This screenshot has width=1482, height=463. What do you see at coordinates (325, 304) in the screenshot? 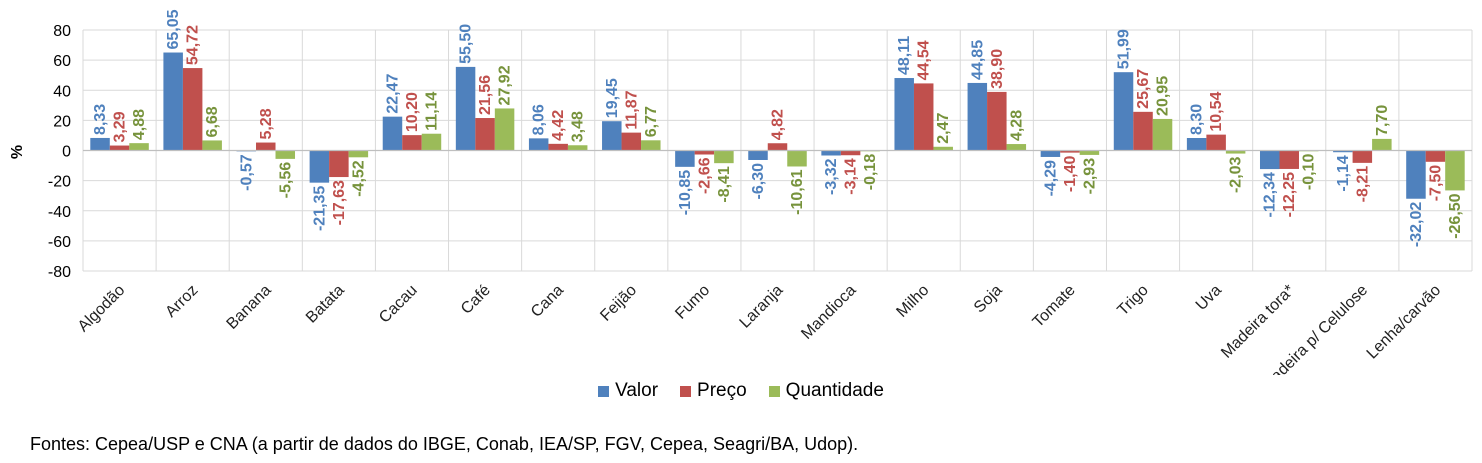
I see `x-tick-label: Batata` at bounding box center [325, 304].